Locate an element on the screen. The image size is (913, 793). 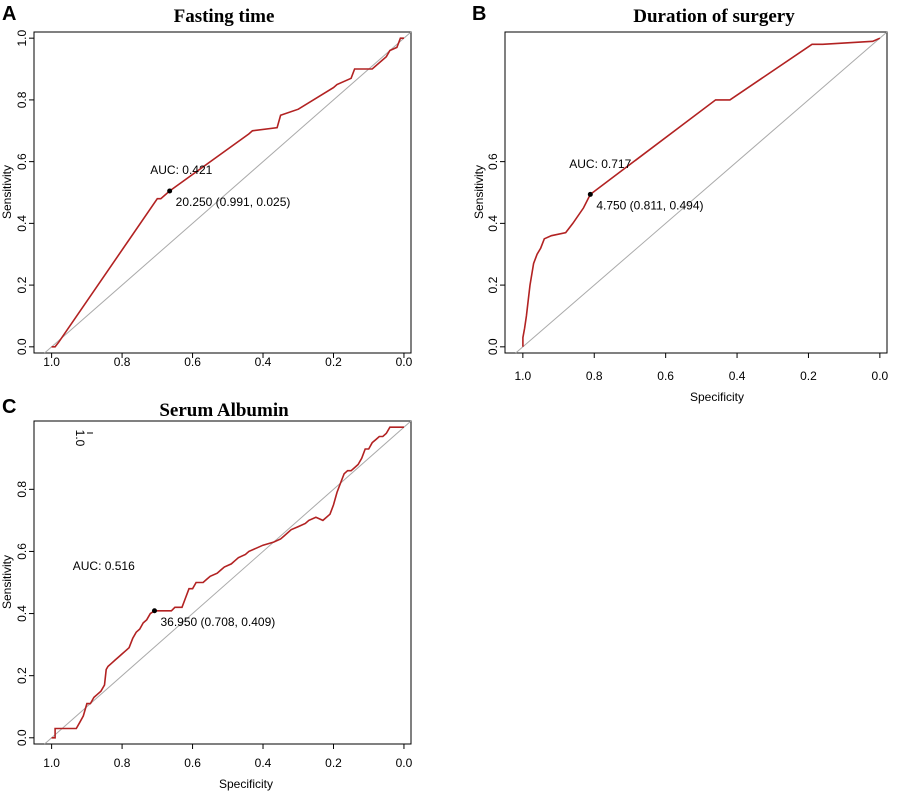
panel-b-auc-label: AUC: 0.717 is located at coordinates (600, 164).